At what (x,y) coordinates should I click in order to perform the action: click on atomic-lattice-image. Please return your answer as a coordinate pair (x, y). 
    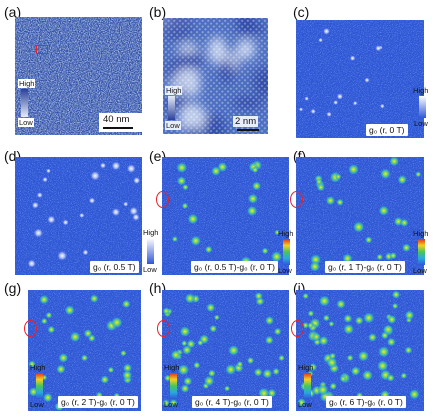
    Looking at the image, I should click on (215, 76).